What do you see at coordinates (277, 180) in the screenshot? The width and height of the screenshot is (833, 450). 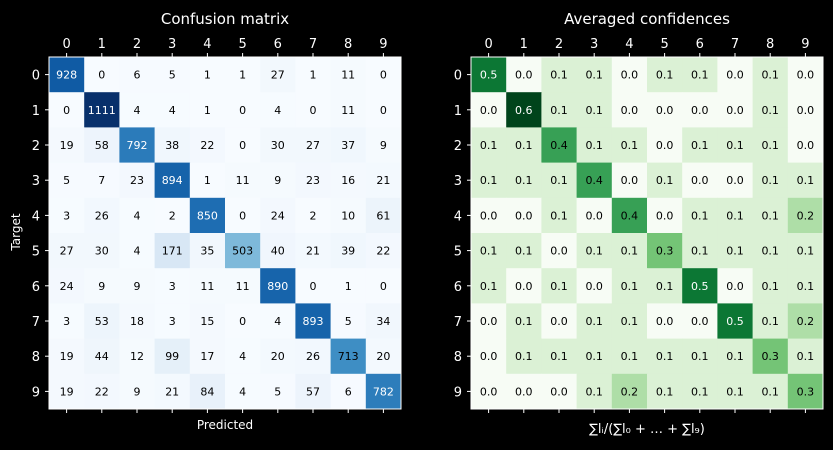 I see `cell-value-label: 9` at bounding box center [277, 180].